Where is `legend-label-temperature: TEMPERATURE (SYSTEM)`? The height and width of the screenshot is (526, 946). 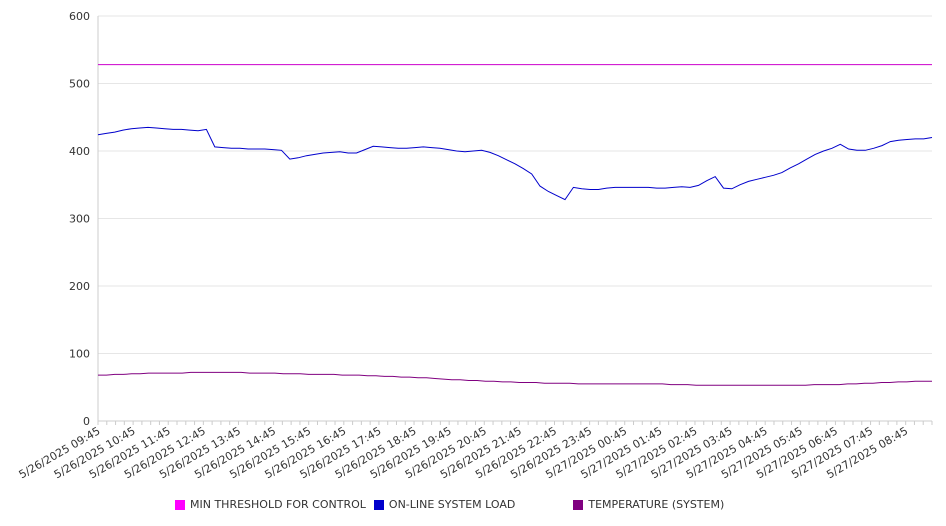
legend-label-temperature: TEMPERATURE (SYSTEM) is located at coordinates (656, 504).